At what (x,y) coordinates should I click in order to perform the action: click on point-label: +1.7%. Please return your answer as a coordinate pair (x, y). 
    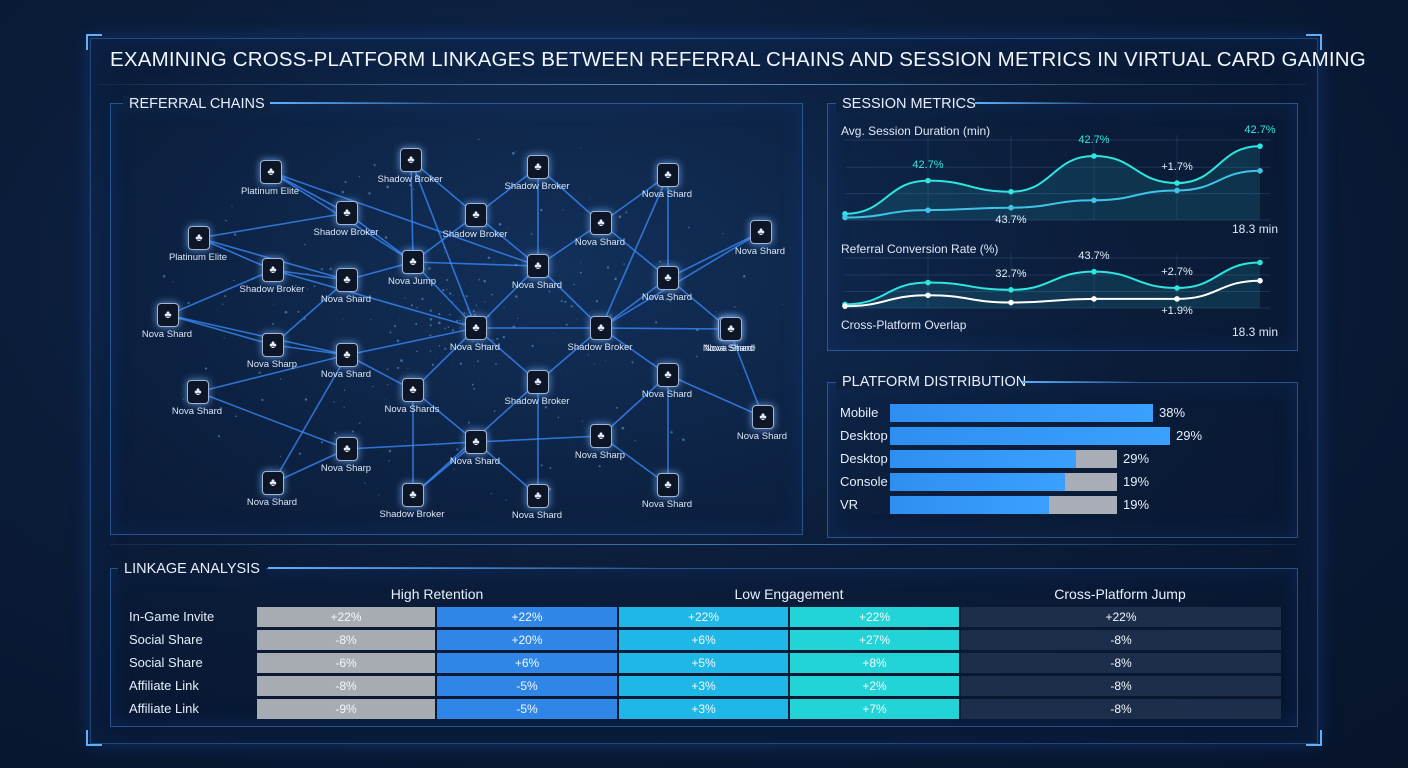
    Looking at the image, I should click on (1177, 167).